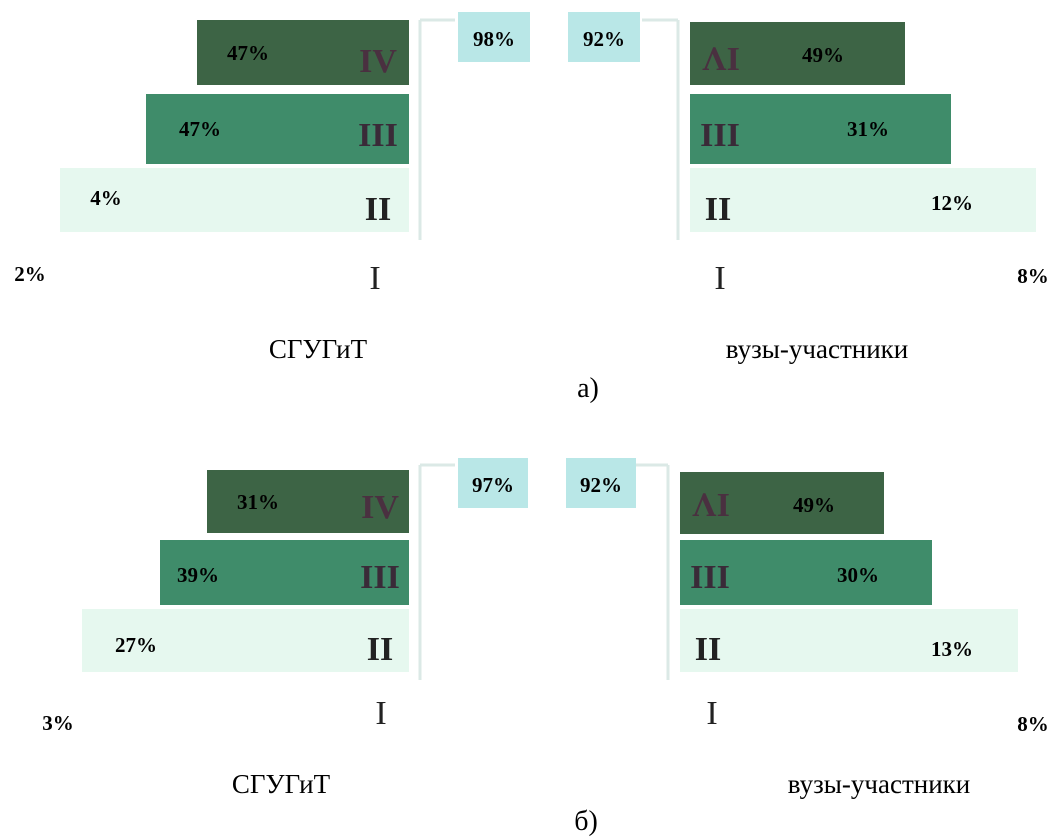 This screenshot has width=1061, height=840. What do you see at coordinates (380, 507) in the screenshot?
I see `level-b-left-IV: IV` at bounding box center [380, 507].